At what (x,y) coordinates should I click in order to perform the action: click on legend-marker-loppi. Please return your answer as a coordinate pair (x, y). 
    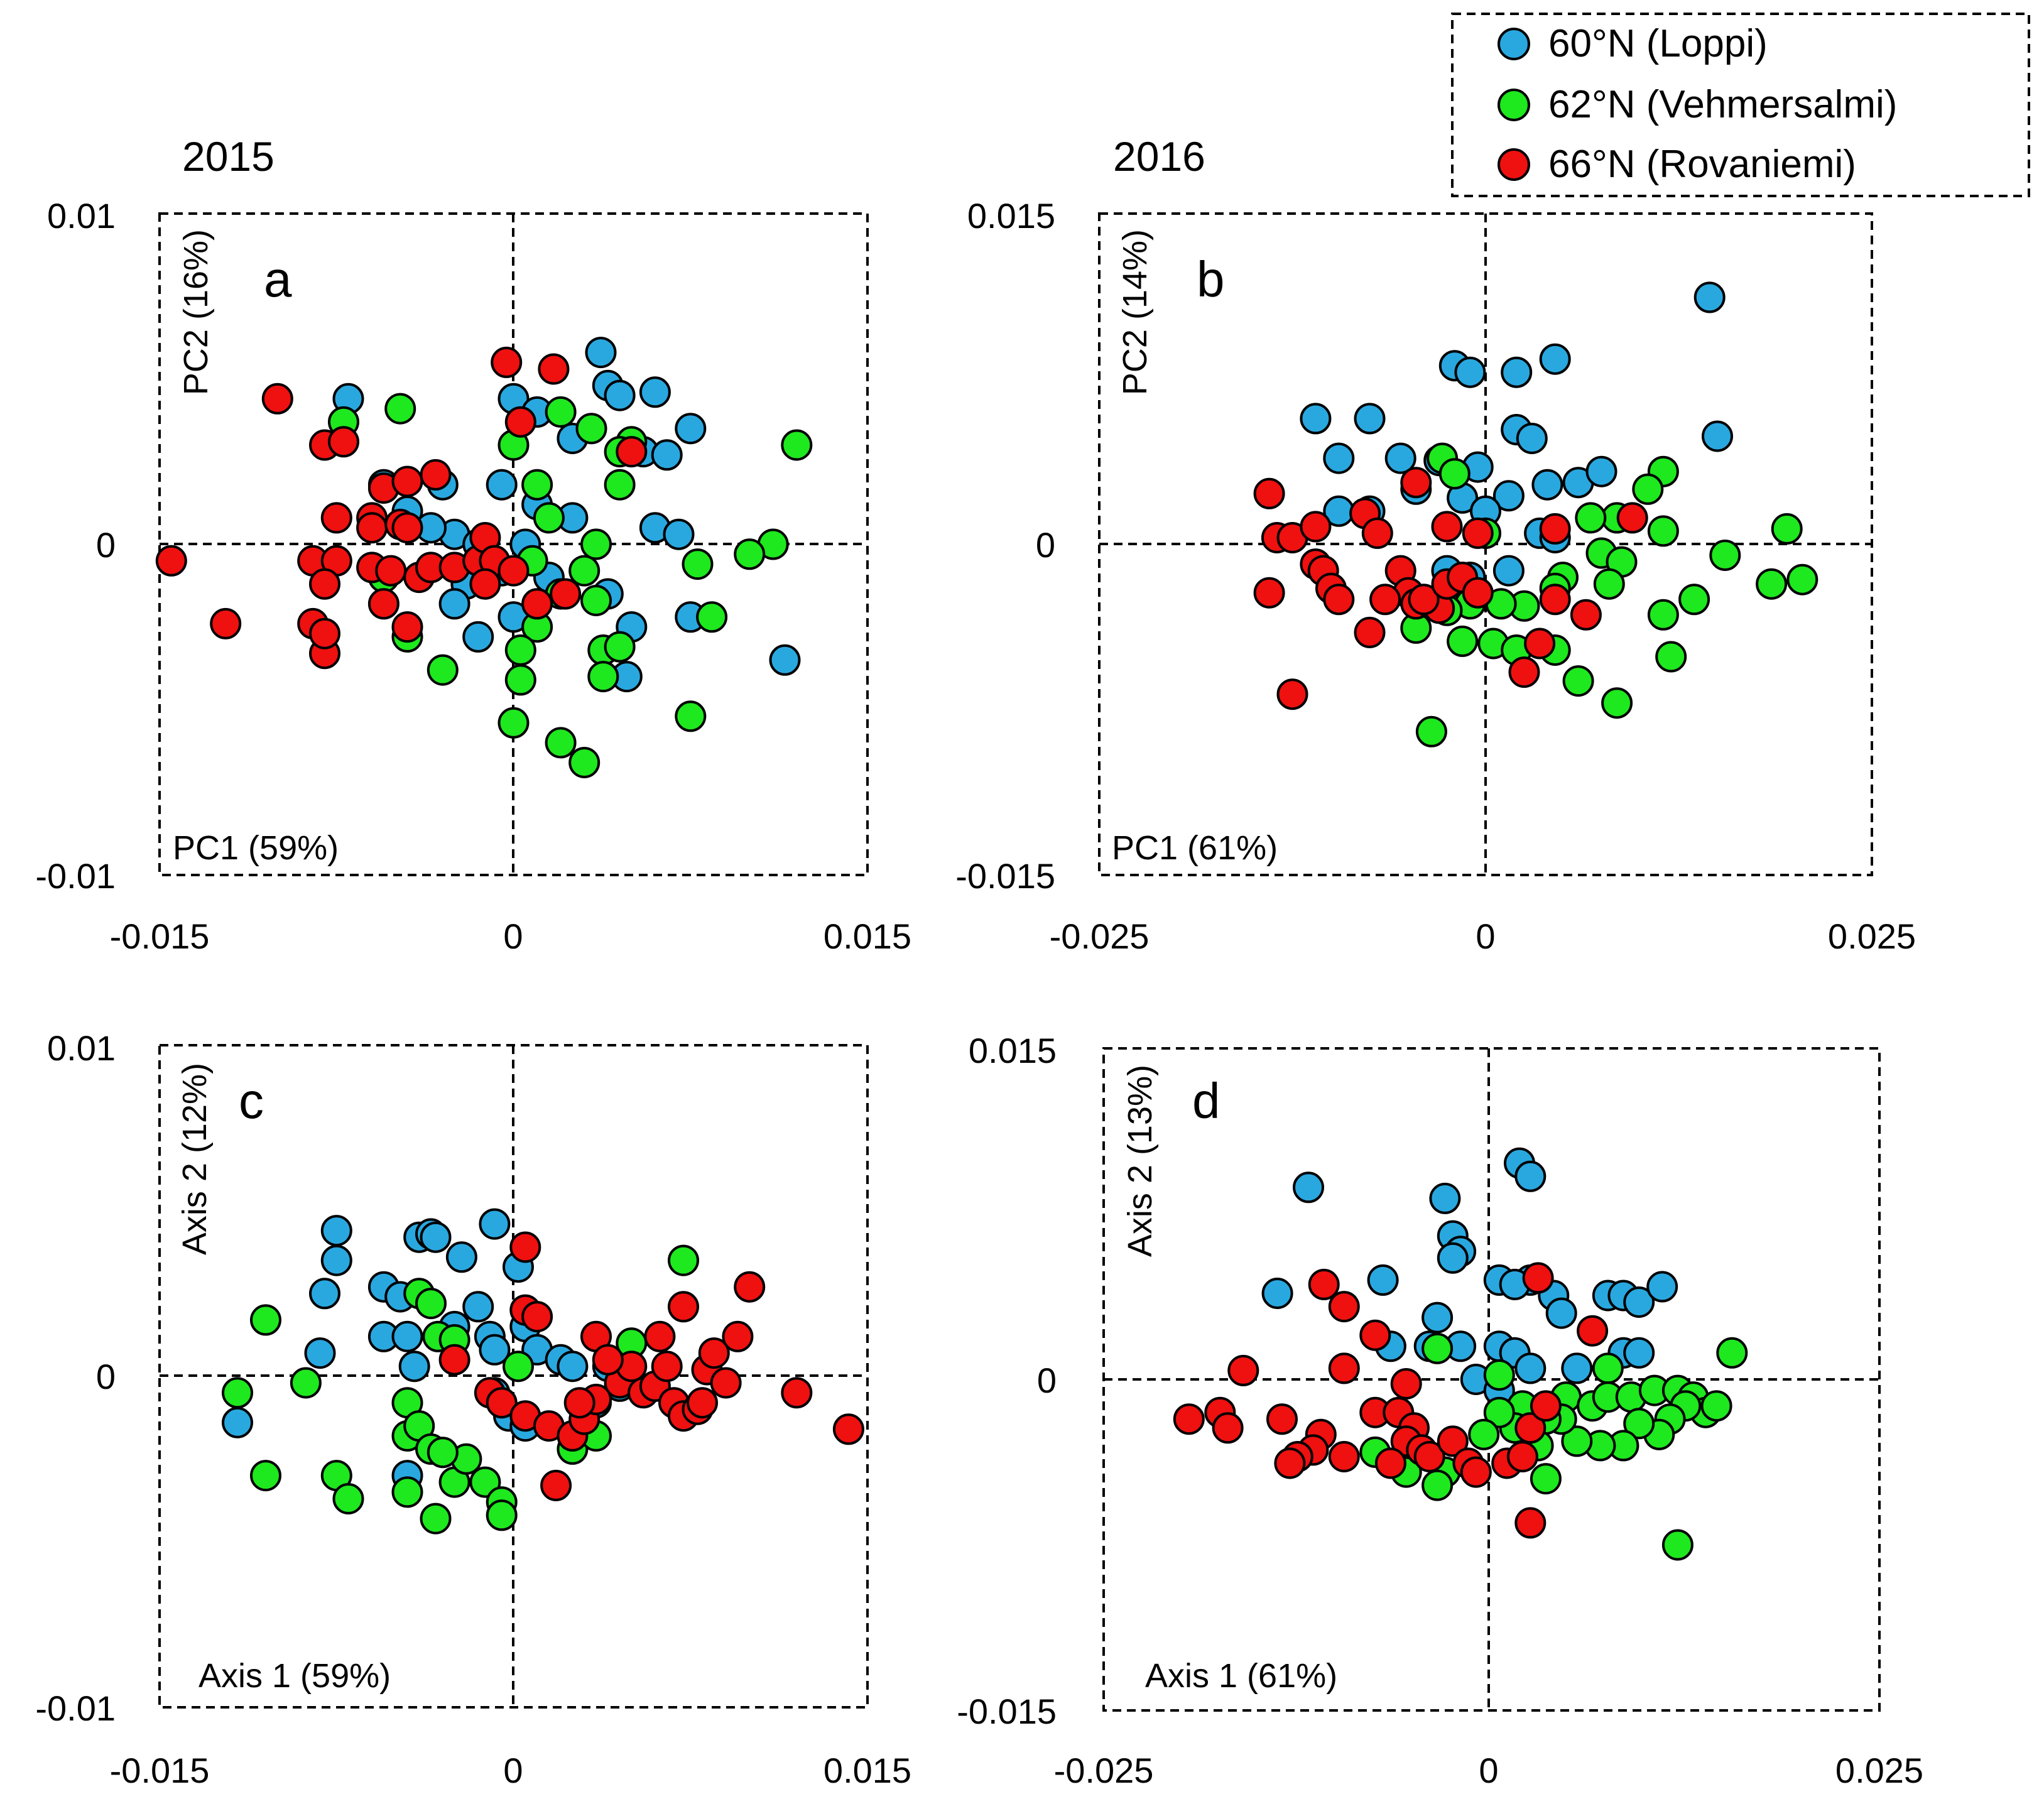
    Looking at the image, I should click on (1514, 44).